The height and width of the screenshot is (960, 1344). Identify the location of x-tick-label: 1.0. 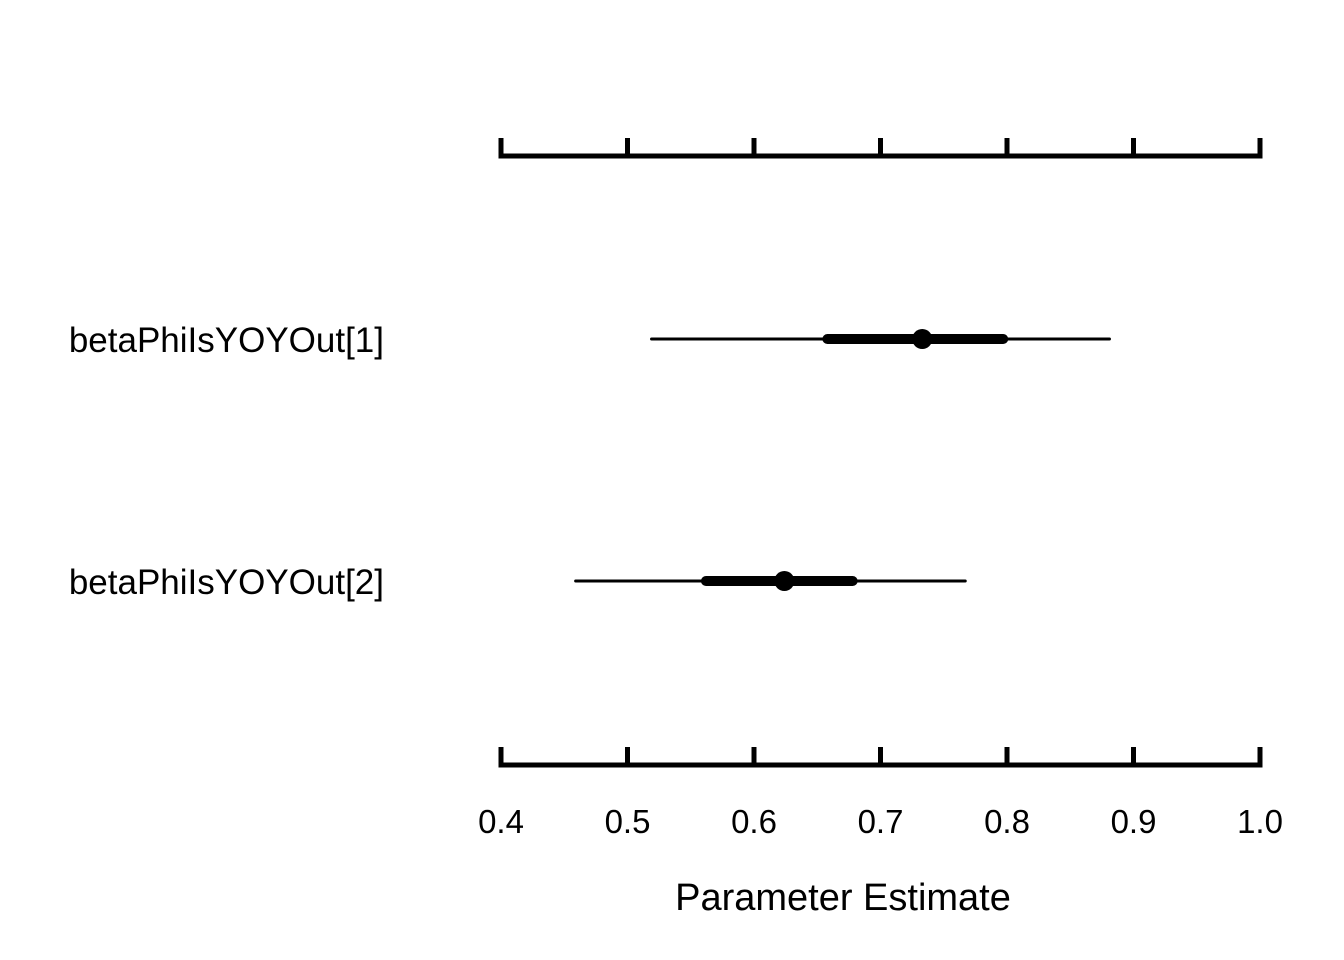
(1260, 821).